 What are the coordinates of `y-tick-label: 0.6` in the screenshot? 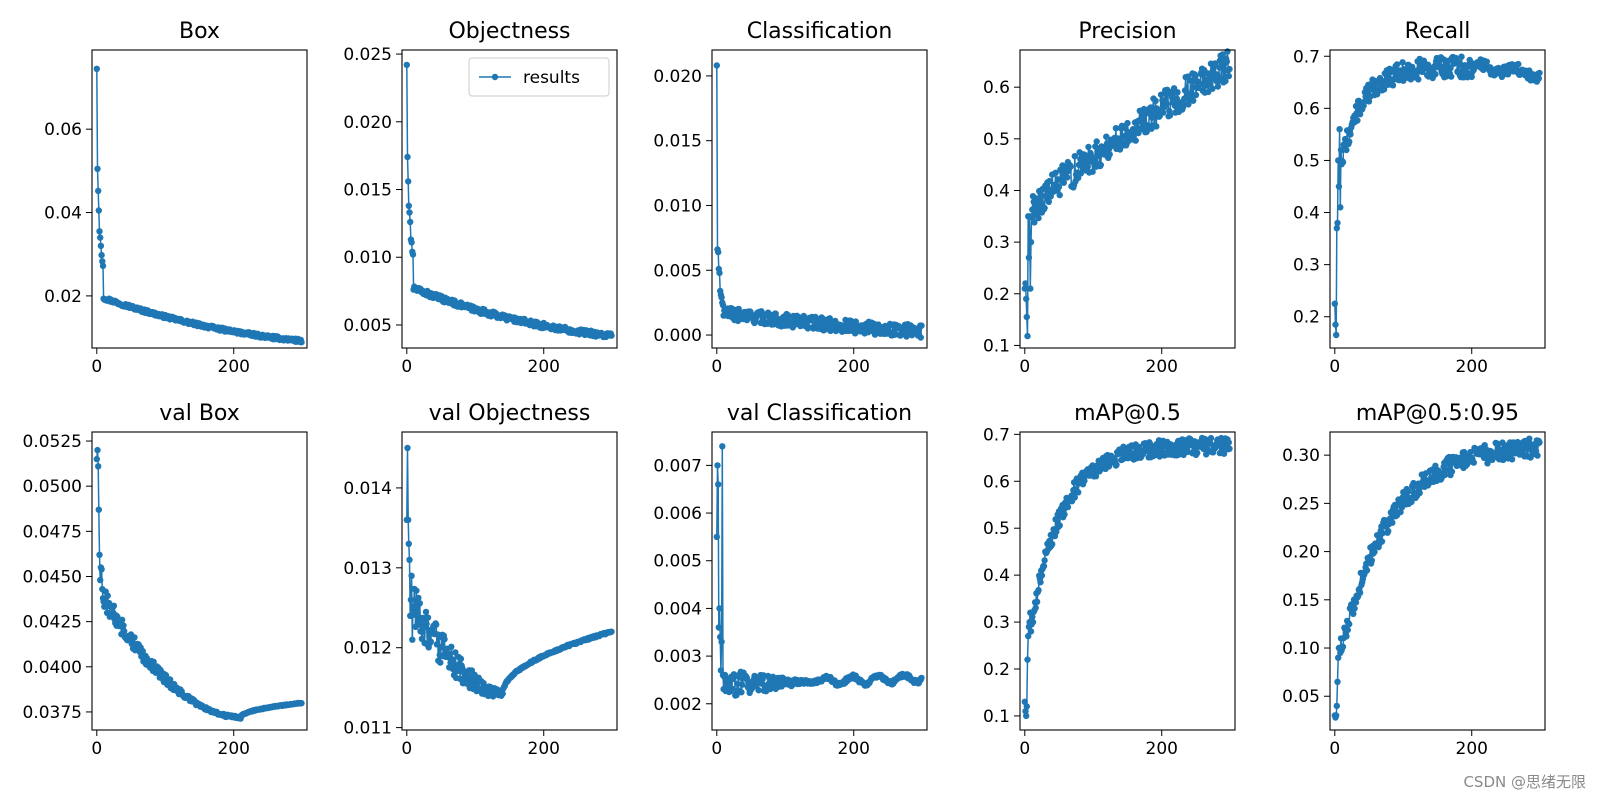 It's located at (996, 88).